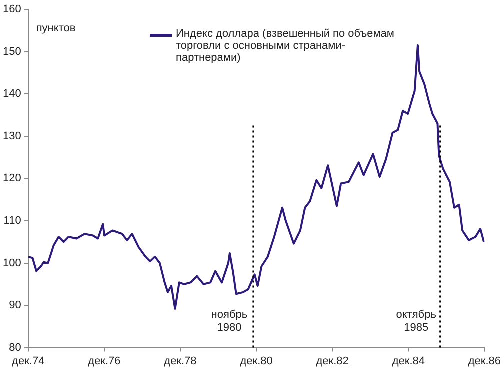 The image size is (504, 371). What do you see at coordinates (56, 28) in the screenshot?
I see `y-axis-title: пунктов` at bounding box center [56, 28].